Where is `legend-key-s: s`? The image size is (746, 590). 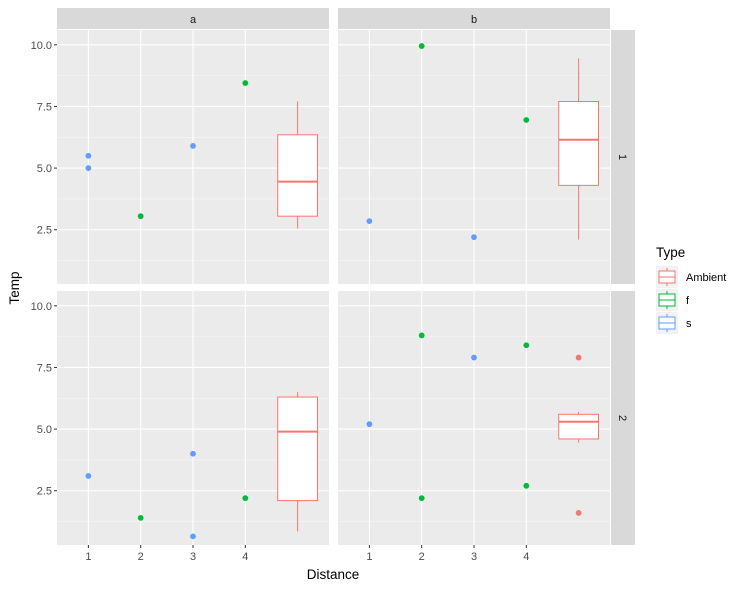 legend-key-s: s is located at coordinates (674, 323).